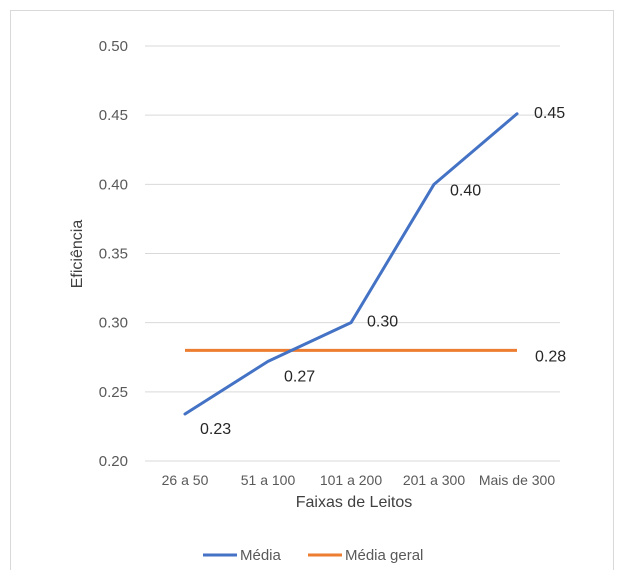  Describe the element at coordinates (549, 113) in the screenshot. I see `data-label-media: 0.45` at that location.